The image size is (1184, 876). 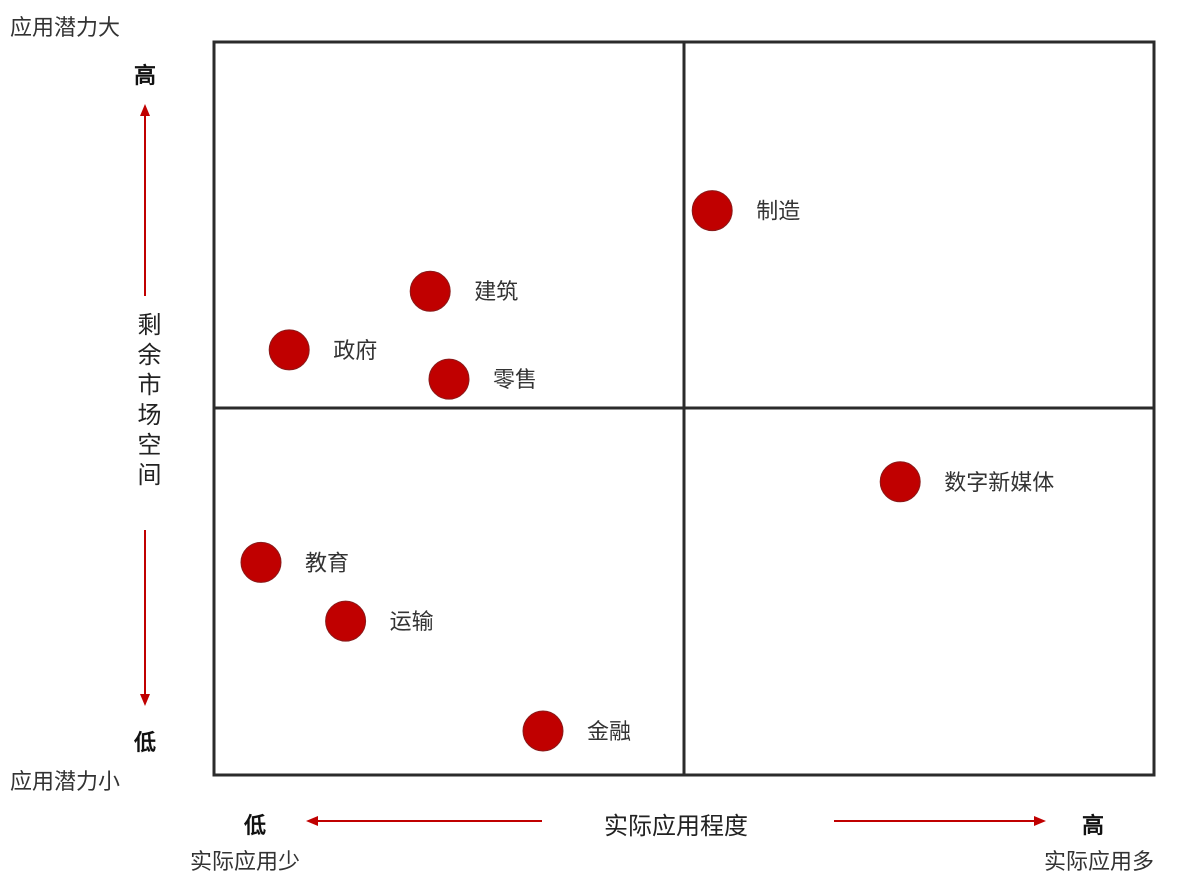 What do you see at coordinates (778, 212) in the screenshot?
I see `data-point-label: 制造` at bounding box center [778, 212].